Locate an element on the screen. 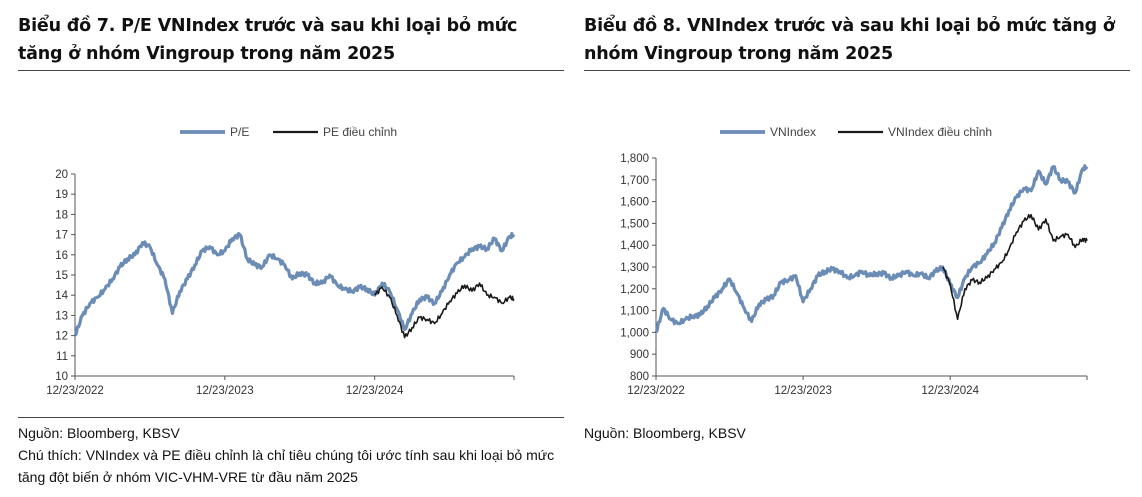 This screenshot has width=1142, height=497. y-tick-label: 1,100 is located at coordinates (634, 312).